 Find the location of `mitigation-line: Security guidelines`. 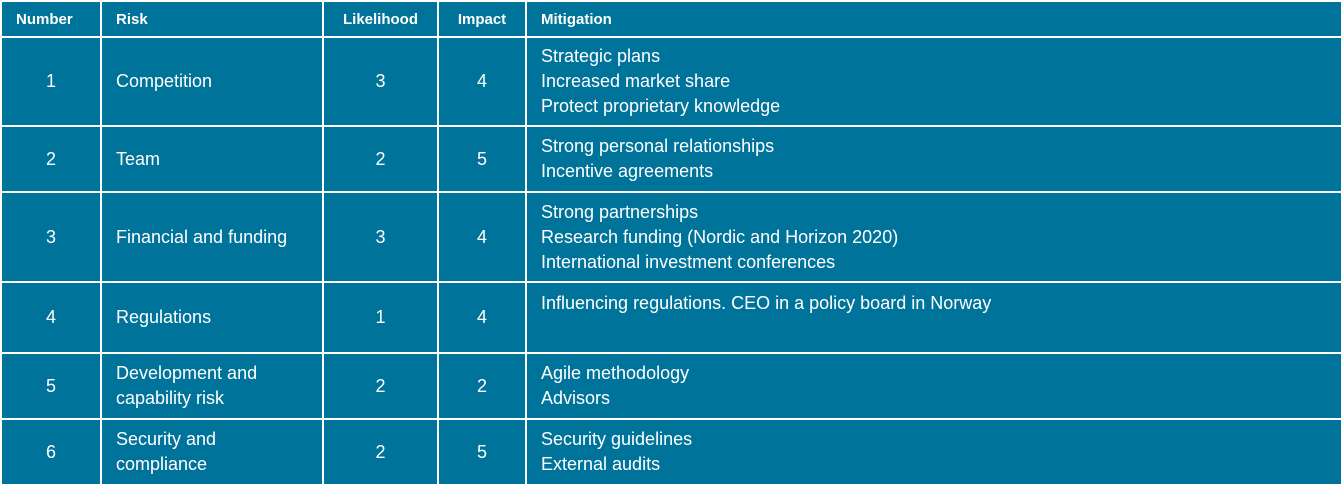

mitigation-line: Security guidelines is located at coordinates (617, 439).